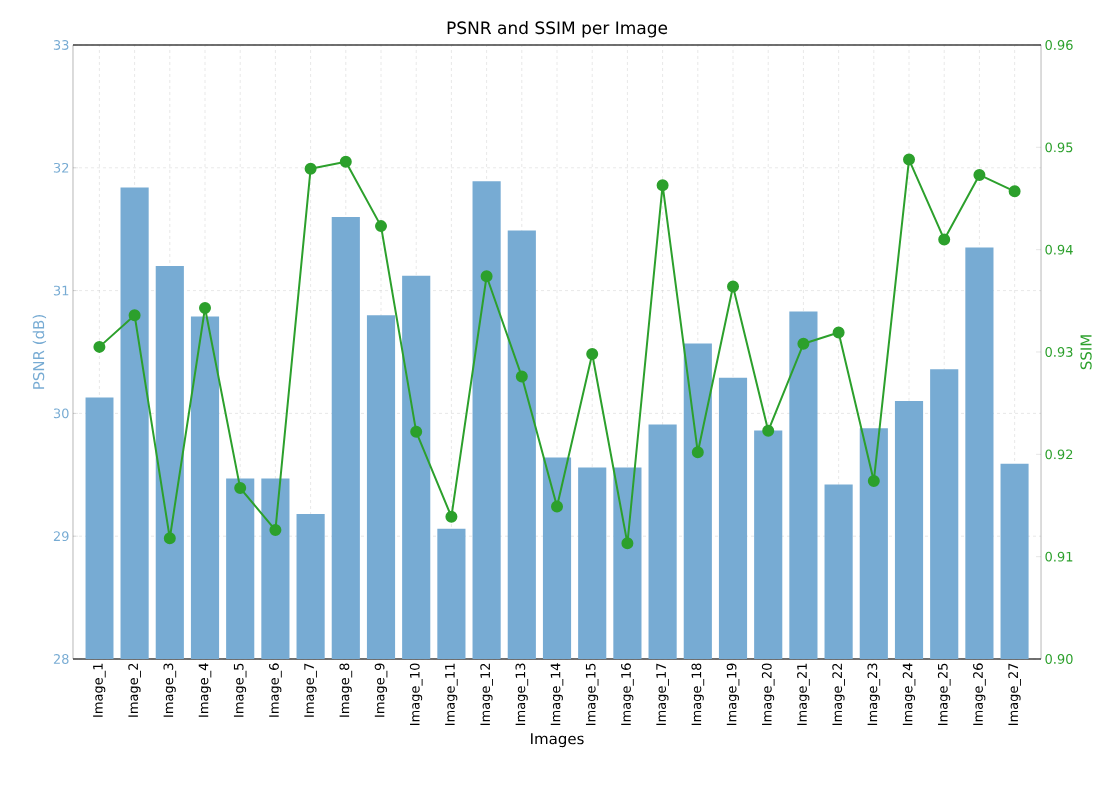 This screenshot has width=1105, height=800. What do you see at coordinates (1059, 147) in the screenshot?
I see `y2-tick-label: 0.95` at bounding box center [1059, 147].